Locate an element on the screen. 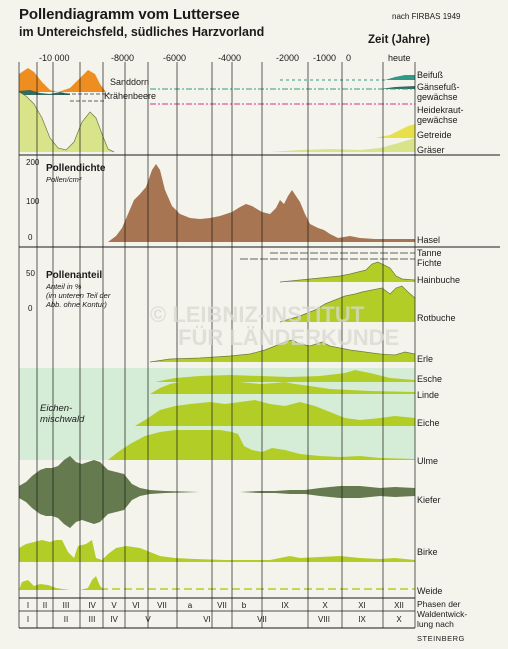 Image resolution: width=508 pixels, height=649 pixels. phase-row1-4: V is located at coordinates (114, 605).